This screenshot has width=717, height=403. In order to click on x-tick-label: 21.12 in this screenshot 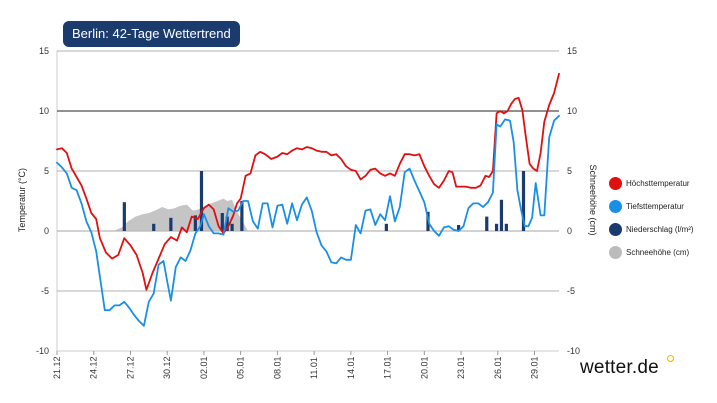, I will do `click(57, 367)`.